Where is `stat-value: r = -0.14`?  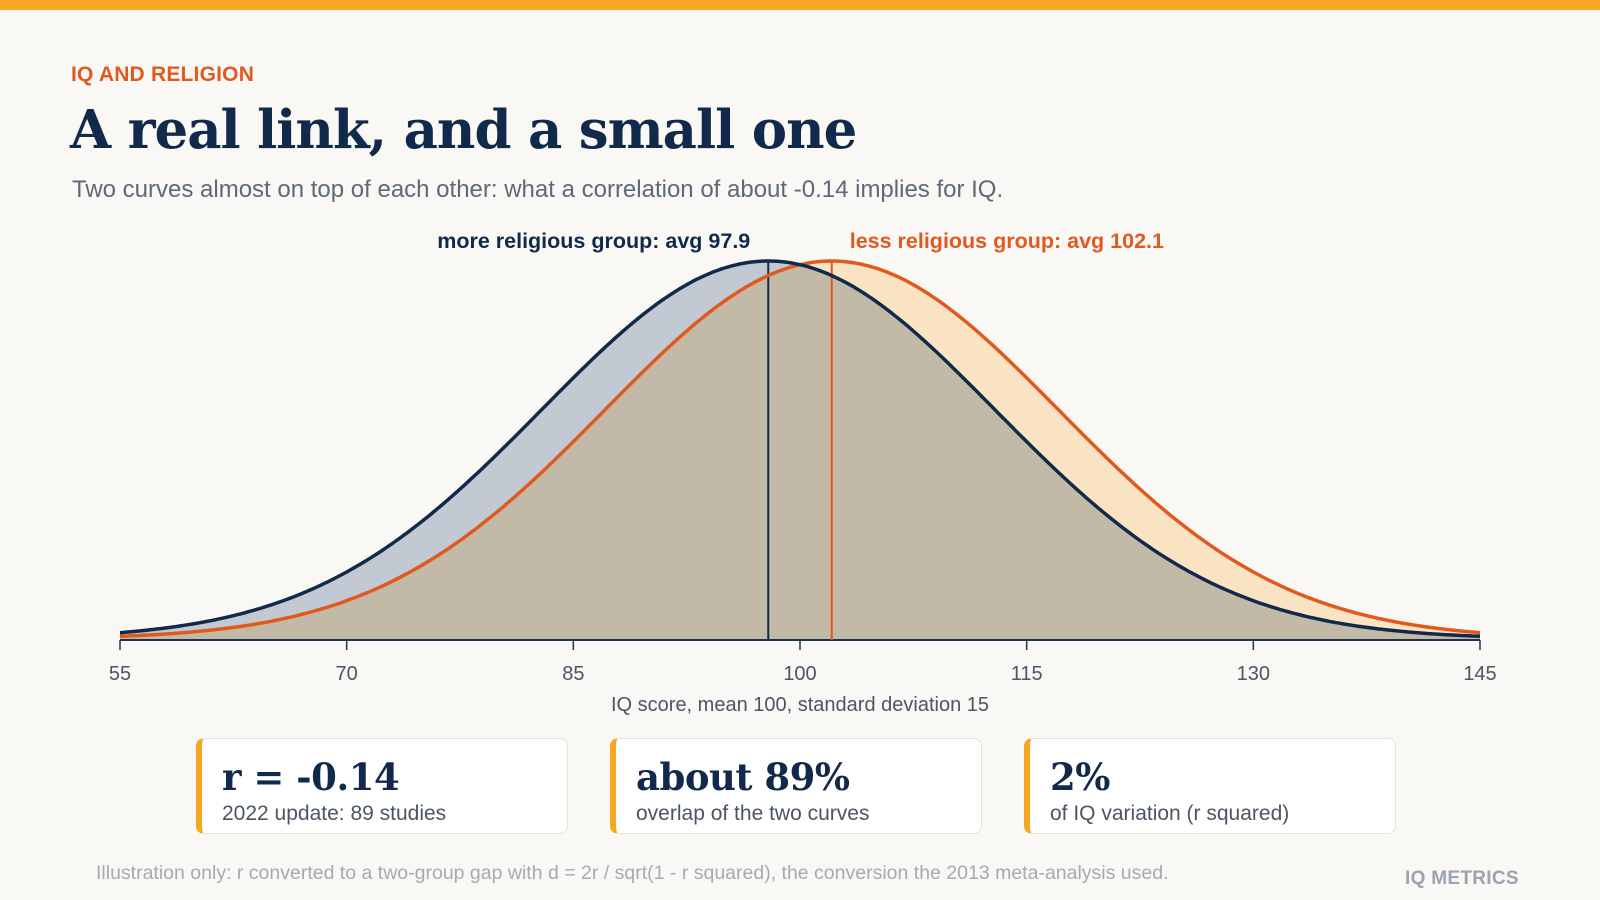 stat-value: r = -0.14 is located at coordinates (311, 777).